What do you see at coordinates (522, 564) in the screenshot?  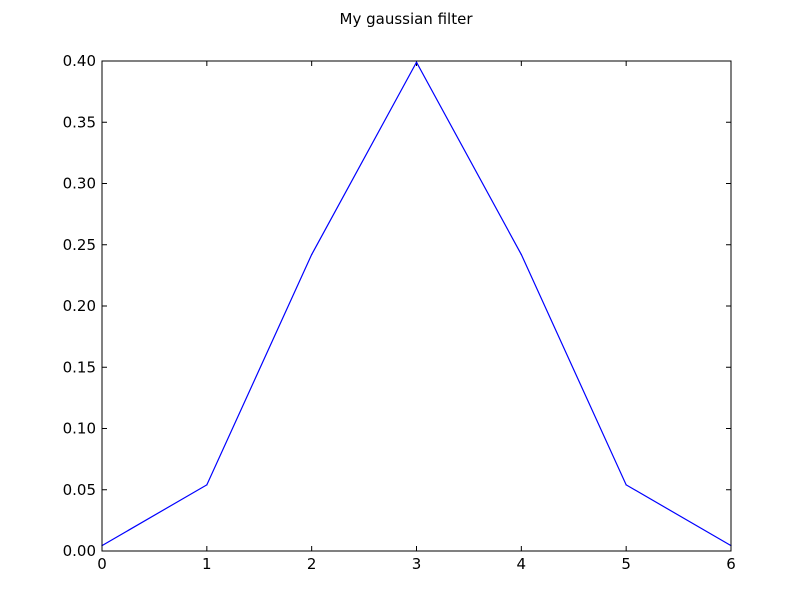 I see `x-tick-label: 4` at bounding box center [522, 564].